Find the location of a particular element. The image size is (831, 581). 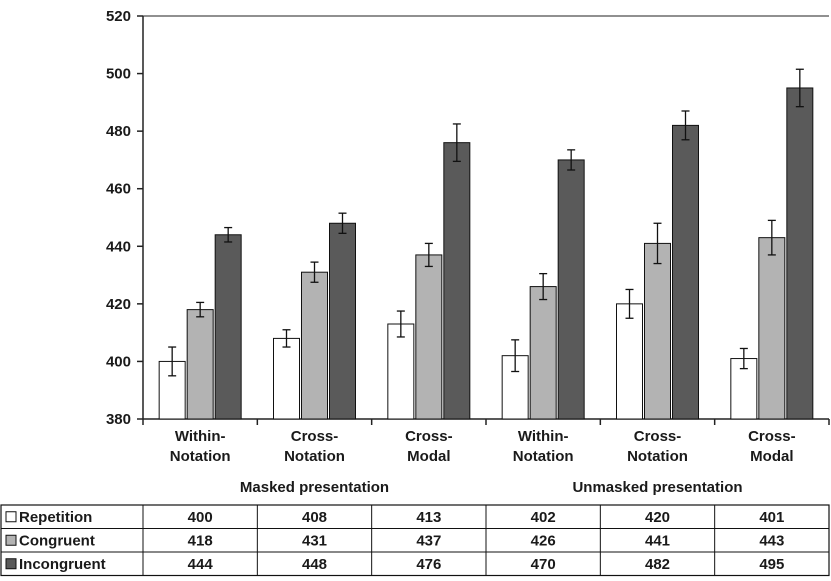

table-cell: 402 is located at coordinates (543, 517).